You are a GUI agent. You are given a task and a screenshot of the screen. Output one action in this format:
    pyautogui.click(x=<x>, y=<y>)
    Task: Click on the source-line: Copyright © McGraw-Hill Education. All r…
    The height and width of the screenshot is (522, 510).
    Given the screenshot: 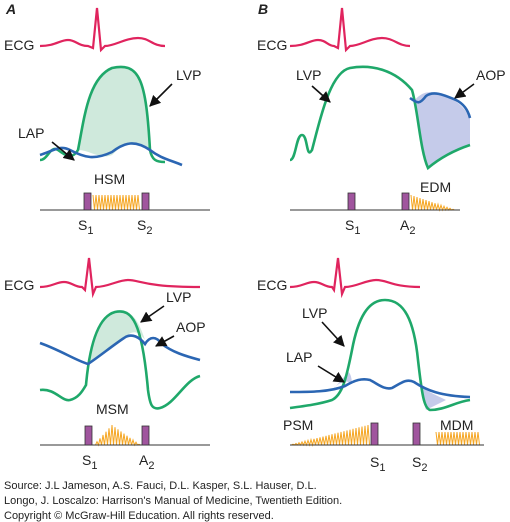 What is the action you would take?
    pyautogui.click(x=139, y=516)
    